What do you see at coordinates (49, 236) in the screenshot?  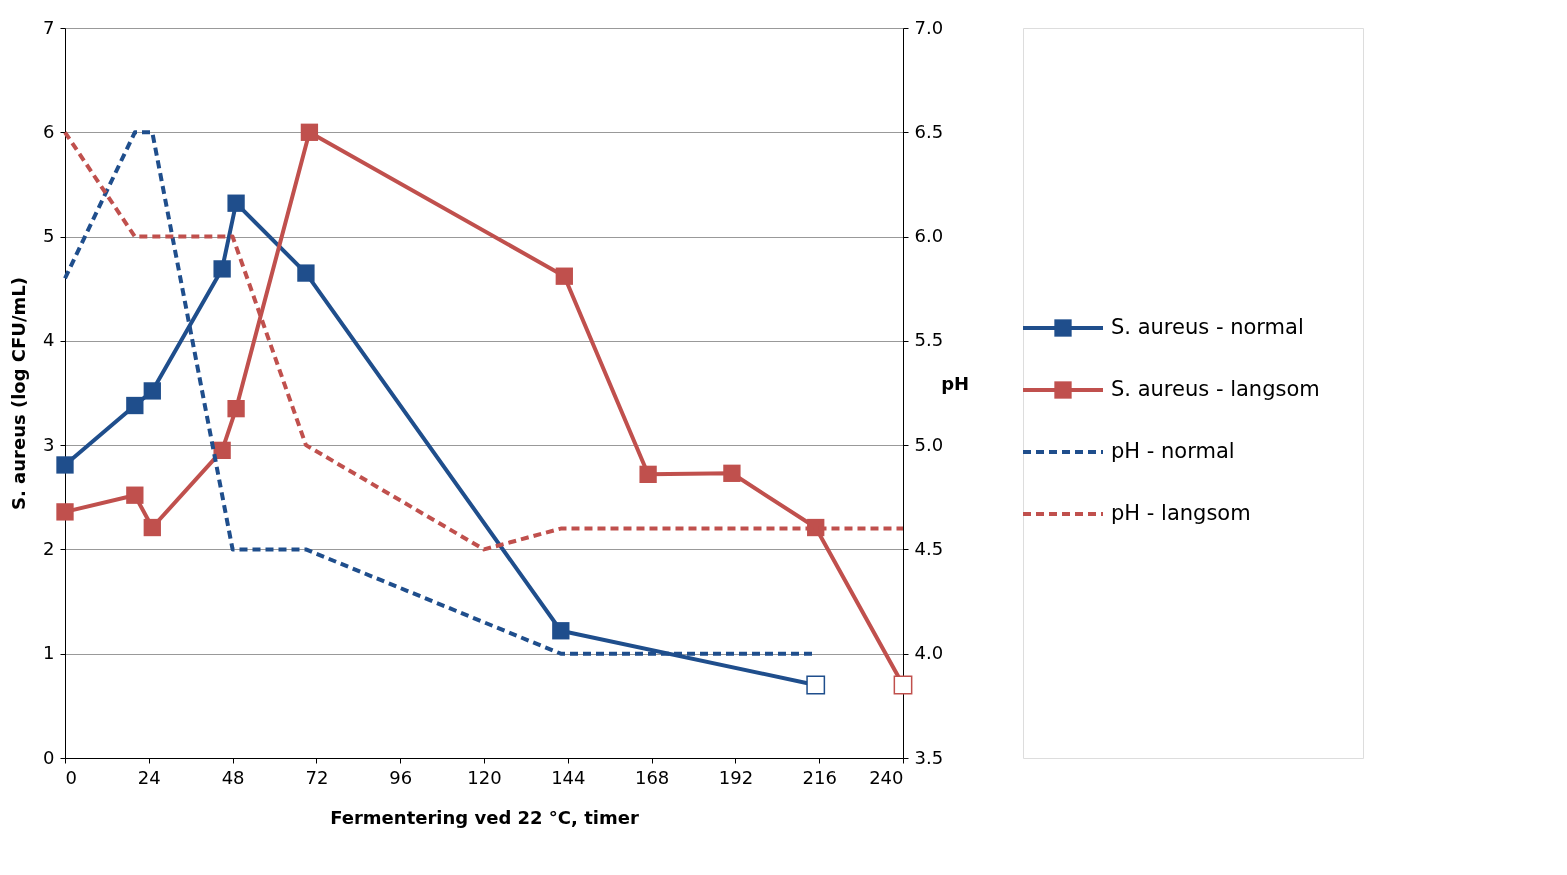 I see `y-tick-label: 5` at bounding box center [49, 236].